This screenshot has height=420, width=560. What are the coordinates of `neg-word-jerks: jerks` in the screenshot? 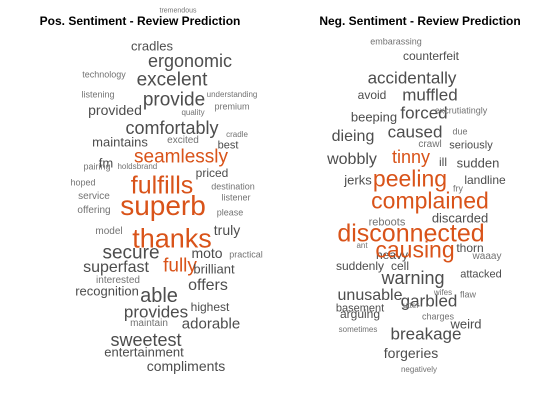 It's located at (358, 180).